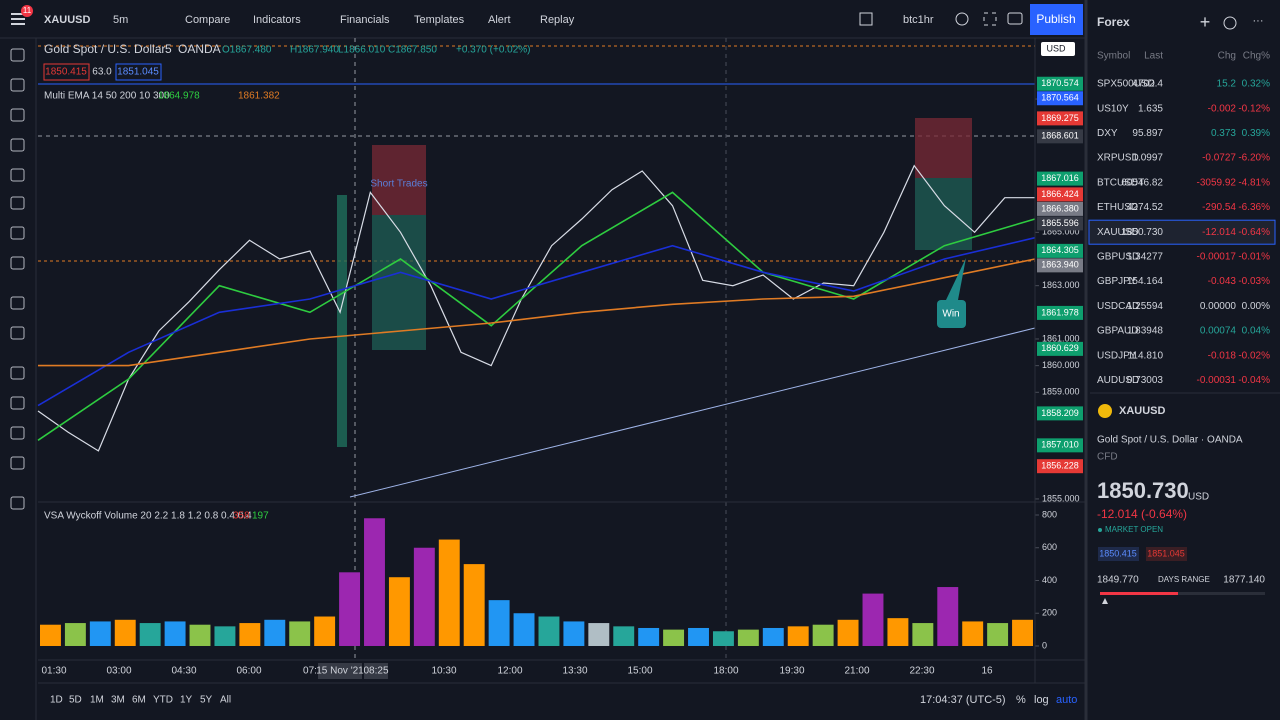 The width and height of the screenshot is (1280, 720). I want to click on range-button: 3M, so click(118, 700).